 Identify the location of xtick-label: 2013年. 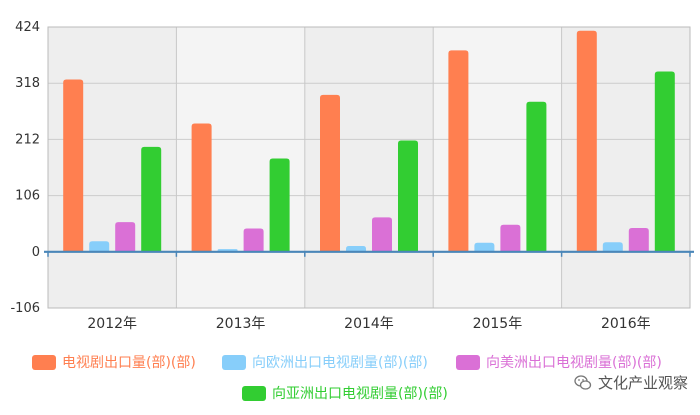
(241, 324).